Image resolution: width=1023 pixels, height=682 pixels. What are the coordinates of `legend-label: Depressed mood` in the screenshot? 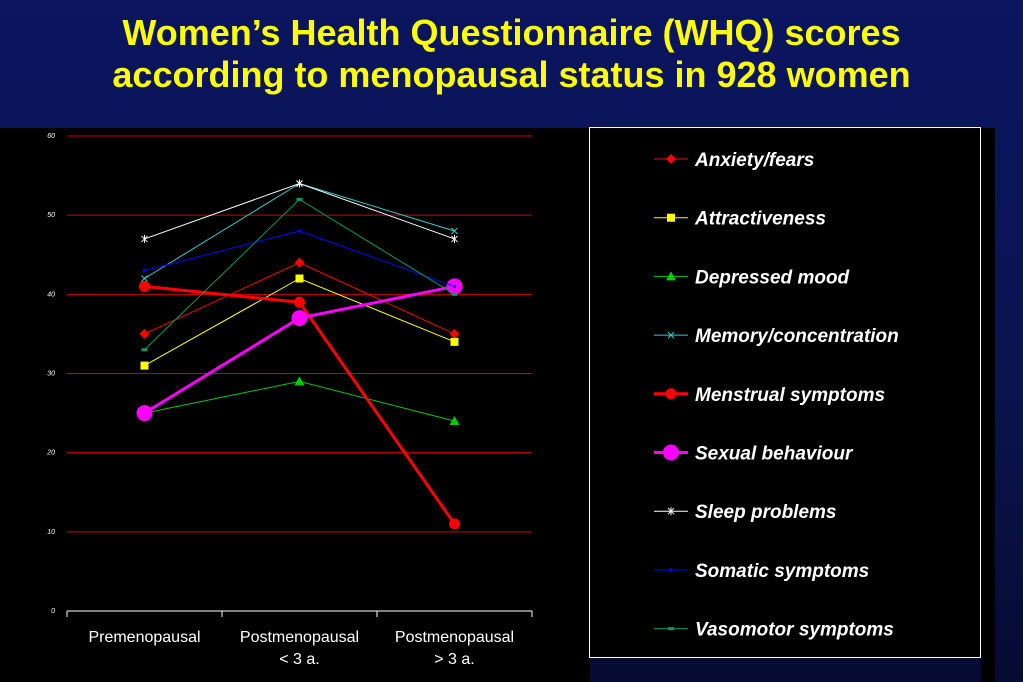 It's located at (772, 277).